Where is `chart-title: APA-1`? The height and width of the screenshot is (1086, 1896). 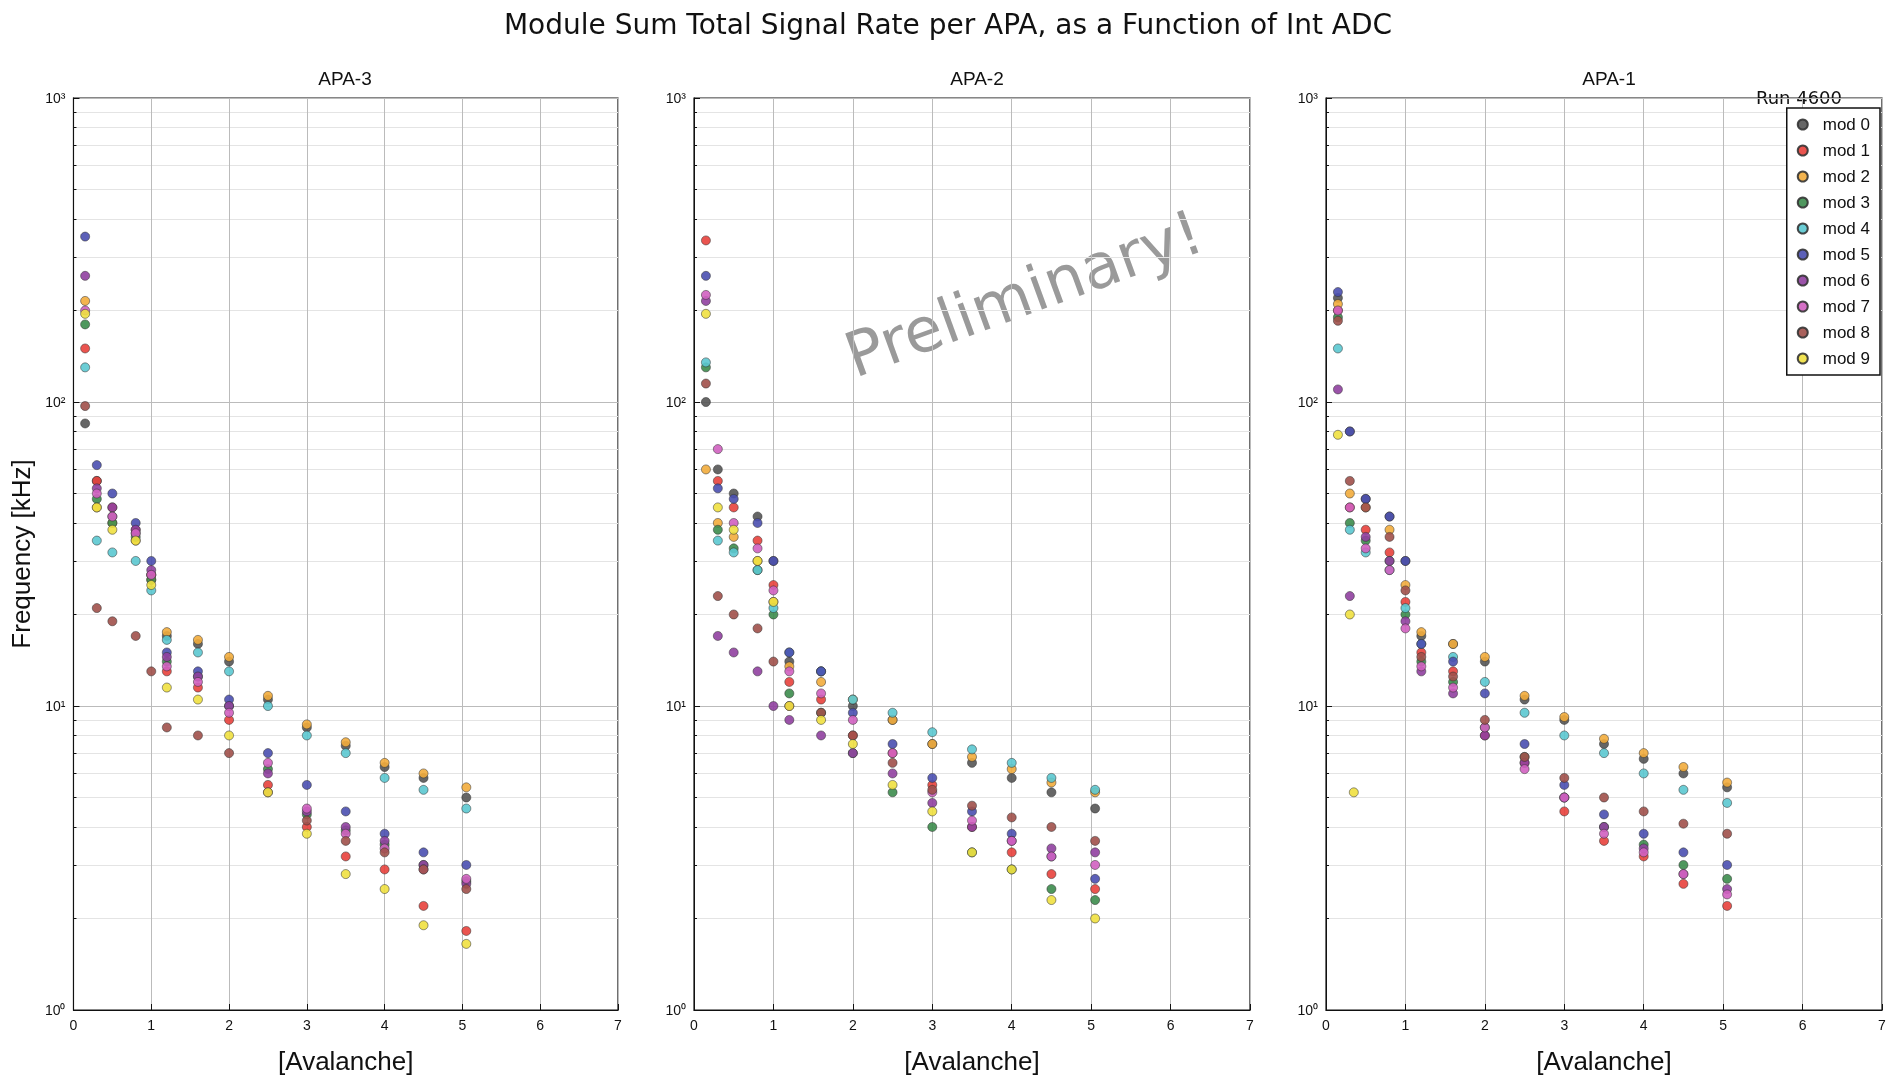 chart-title: APA-1 is located at coordinates (1609, 78).